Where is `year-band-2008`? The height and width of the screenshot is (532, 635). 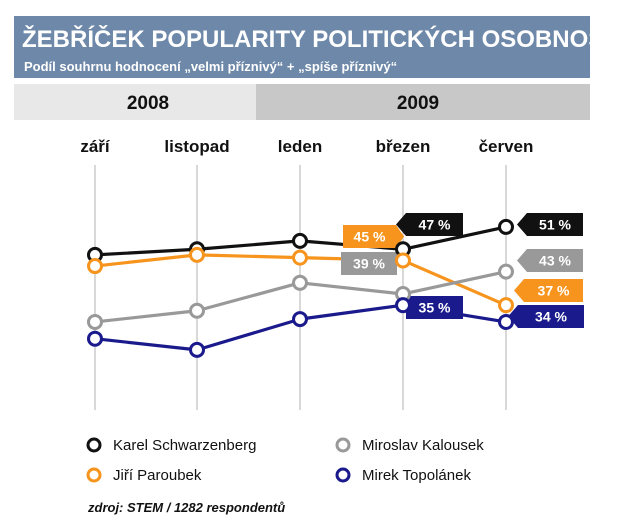 year-band-2008 is located at coordinates (135, 102).